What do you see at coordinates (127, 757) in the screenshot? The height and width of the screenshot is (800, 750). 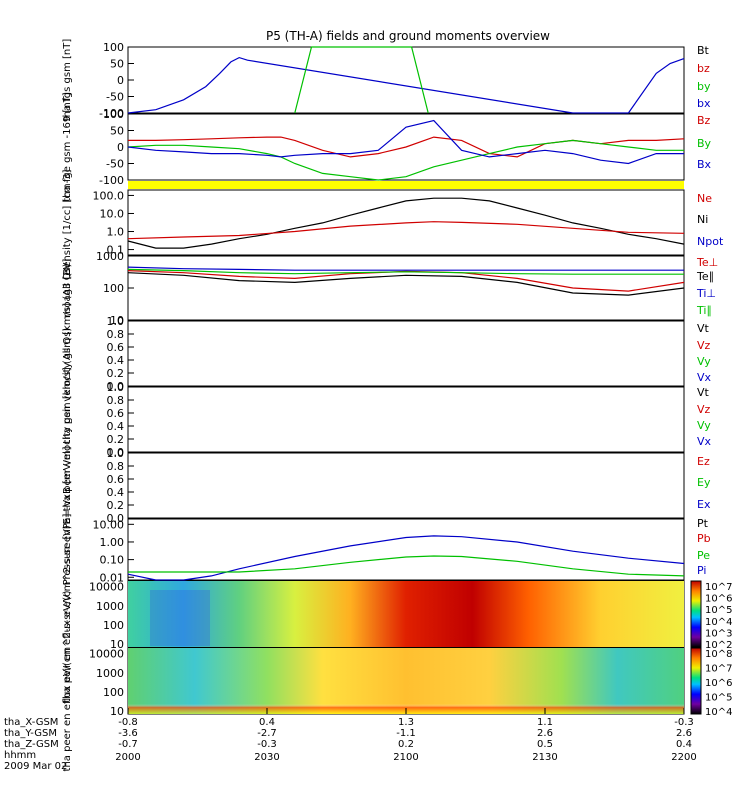 I see `x-tick-label: 2000` at bounding box center [127, 757].